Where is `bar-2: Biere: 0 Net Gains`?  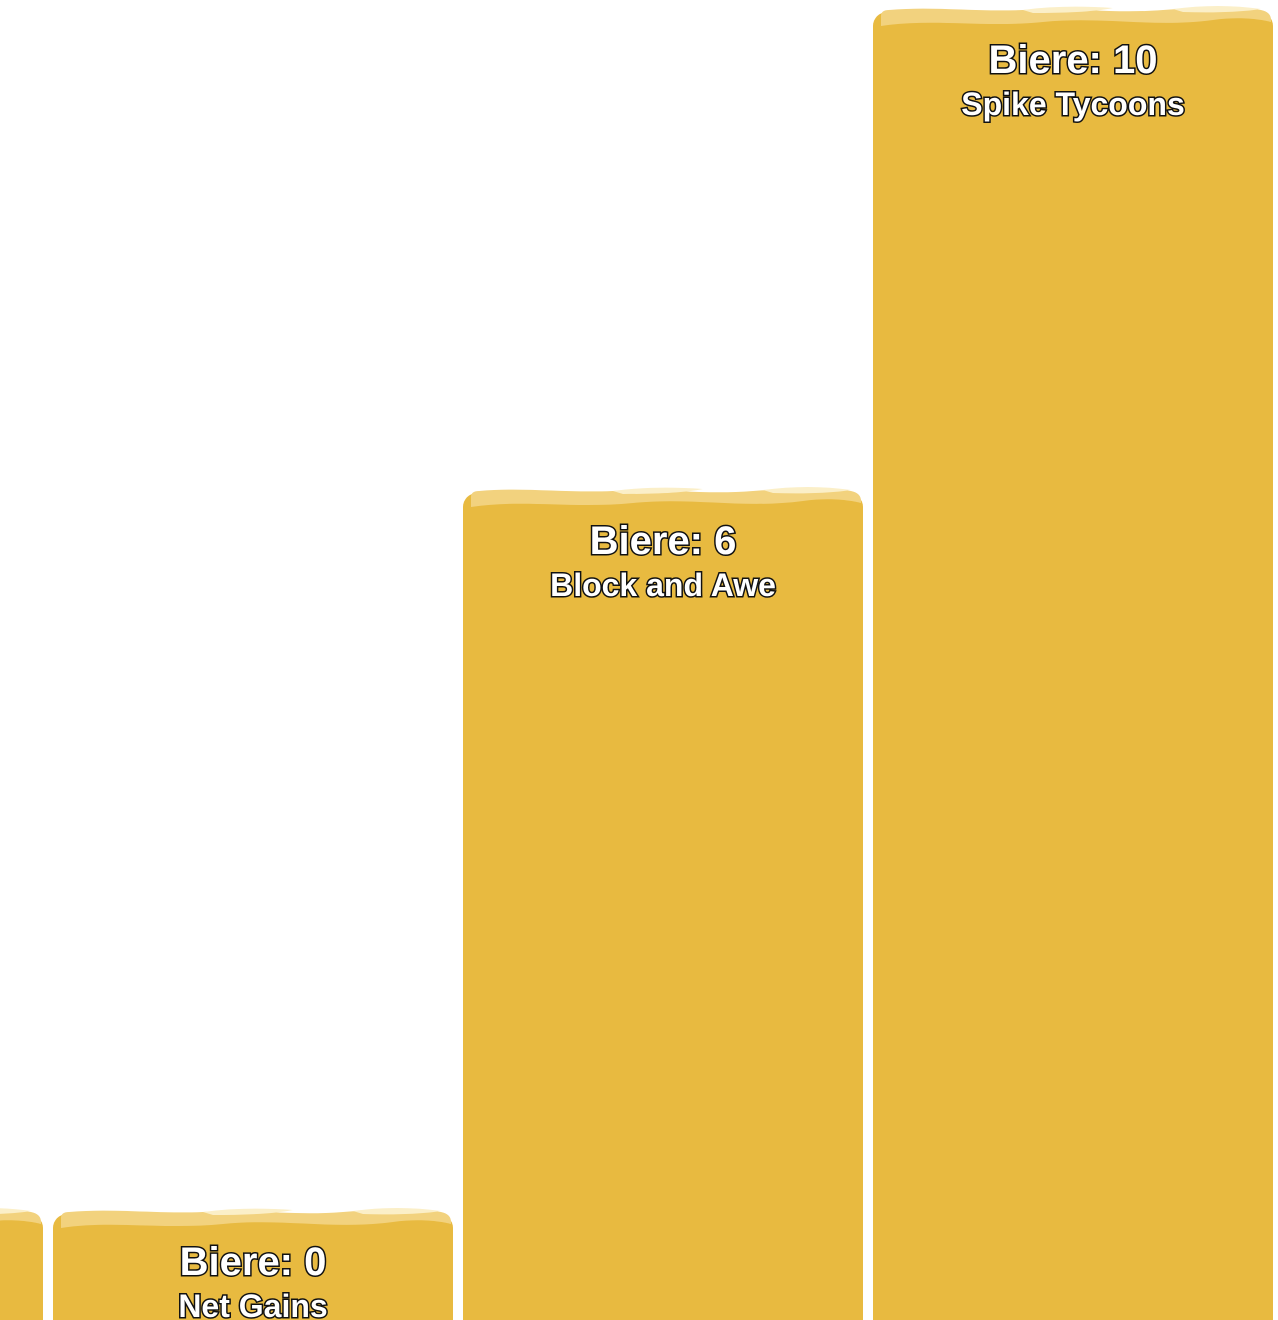
bar-2: Biere: 0 Net Gains is located at coordinates (253, 1263).